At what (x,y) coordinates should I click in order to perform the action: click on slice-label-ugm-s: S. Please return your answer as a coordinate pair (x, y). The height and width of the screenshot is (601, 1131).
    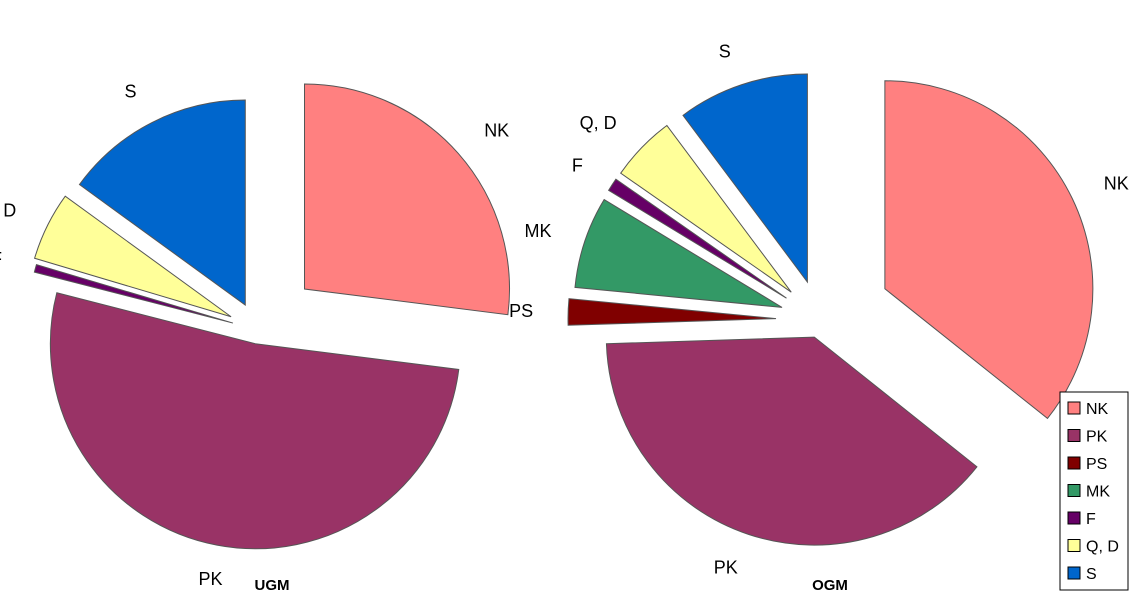
    Looking at the image, I should click on (130, 92).